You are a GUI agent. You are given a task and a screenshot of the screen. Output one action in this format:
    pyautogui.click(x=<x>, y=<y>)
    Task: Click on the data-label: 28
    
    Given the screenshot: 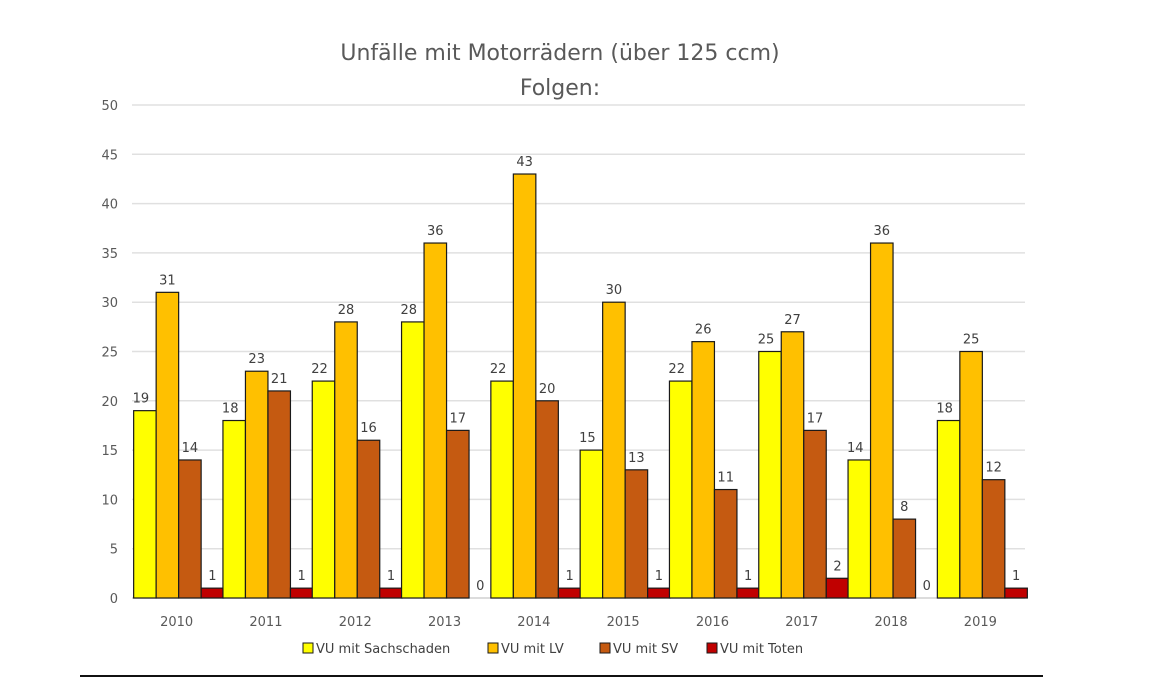 What is the action you would take?
    pyautogui.click(x=409, y=310)
    